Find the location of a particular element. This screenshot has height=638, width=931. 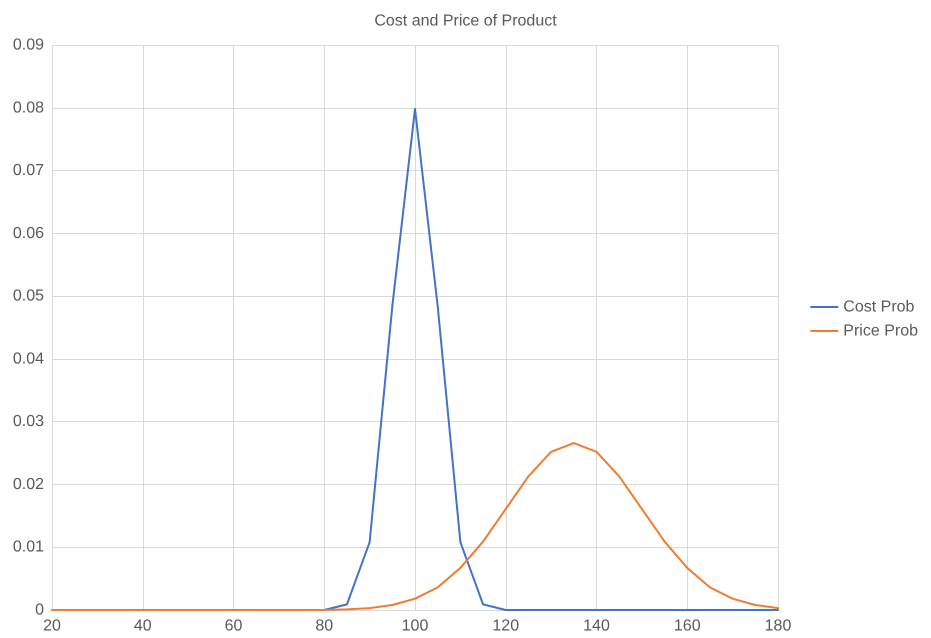

y-tick-label: 0.01 is located at coordinates (28, 547).